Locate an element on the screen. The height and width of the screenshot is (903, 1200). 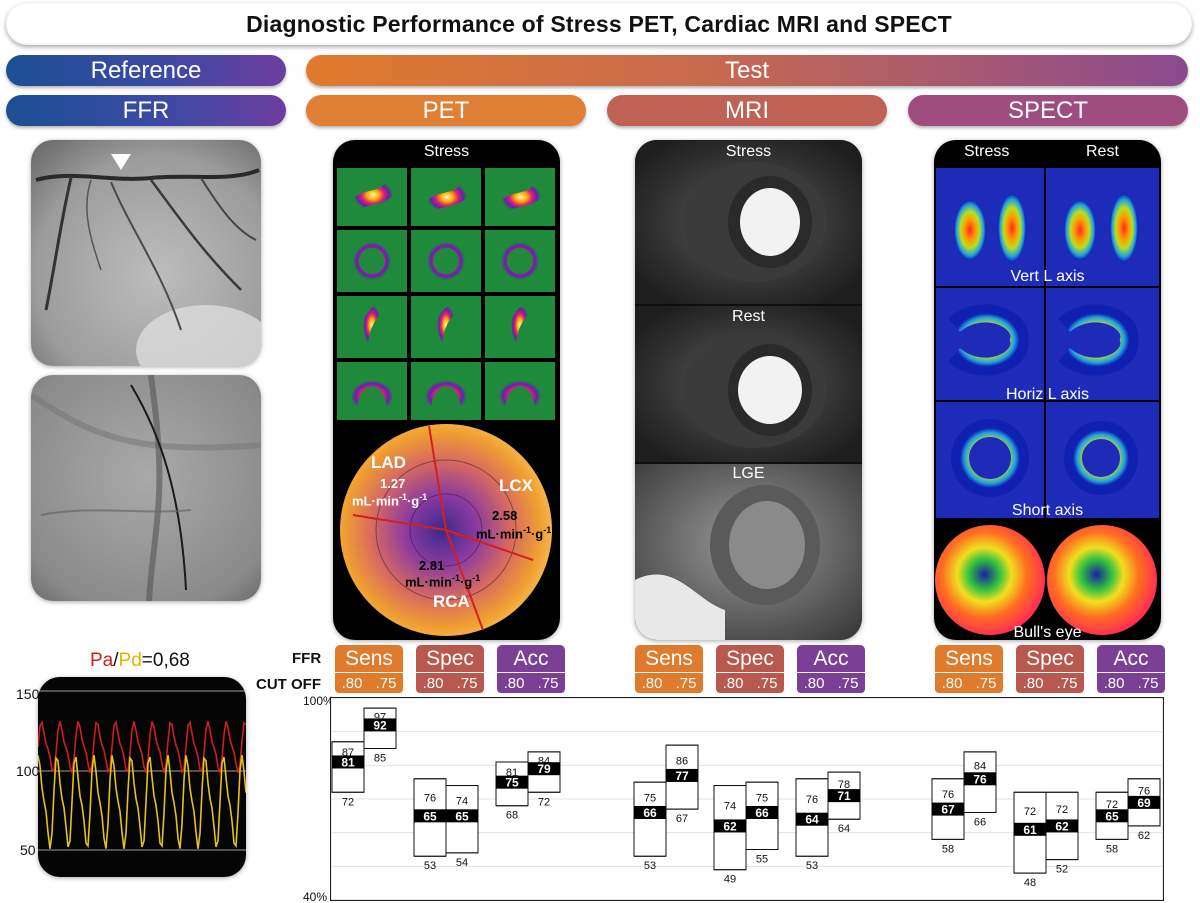
test-header: Test is located at coordinates (747, 70).